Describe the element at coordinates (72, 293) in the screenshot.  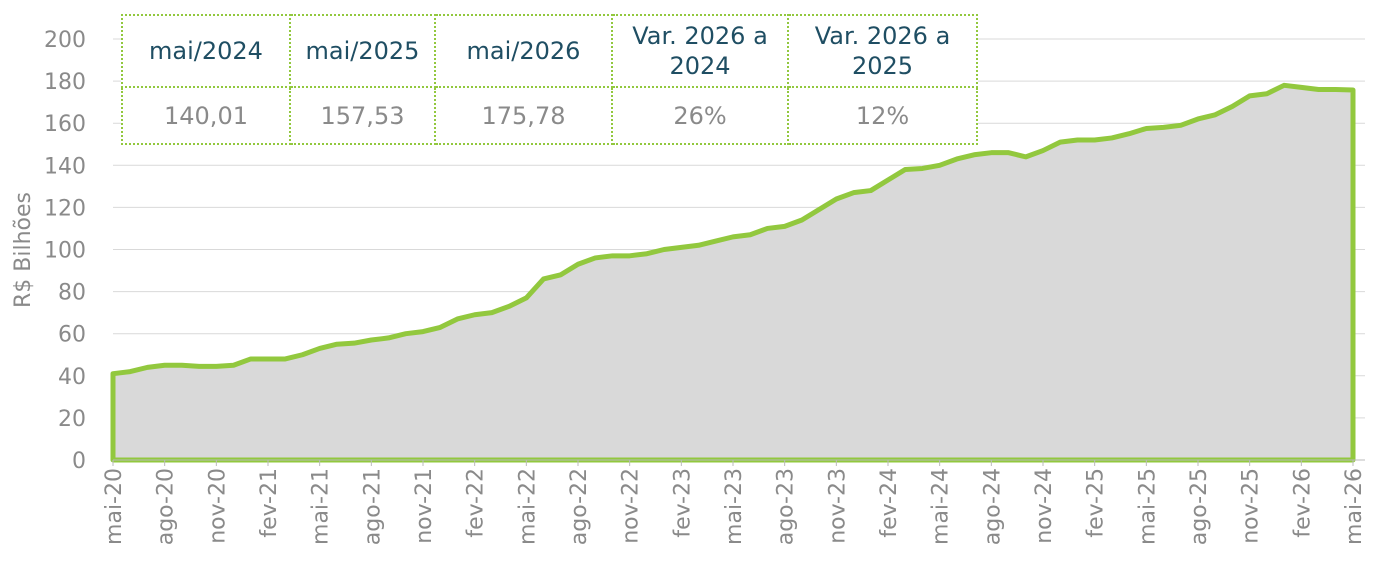
I see `y-tick-label: 80` at that location.